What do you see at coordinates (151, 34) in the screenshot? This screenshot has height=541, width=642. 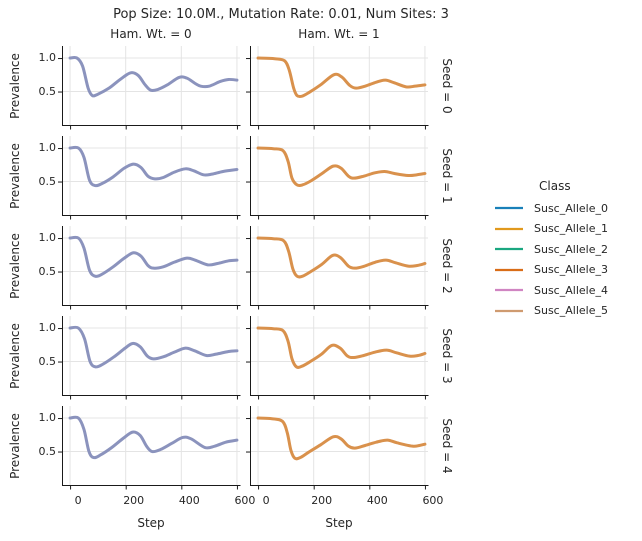 I see `col-header-hamwt-0: Ham. Wt. = 0` at bounding box center [151, 34].